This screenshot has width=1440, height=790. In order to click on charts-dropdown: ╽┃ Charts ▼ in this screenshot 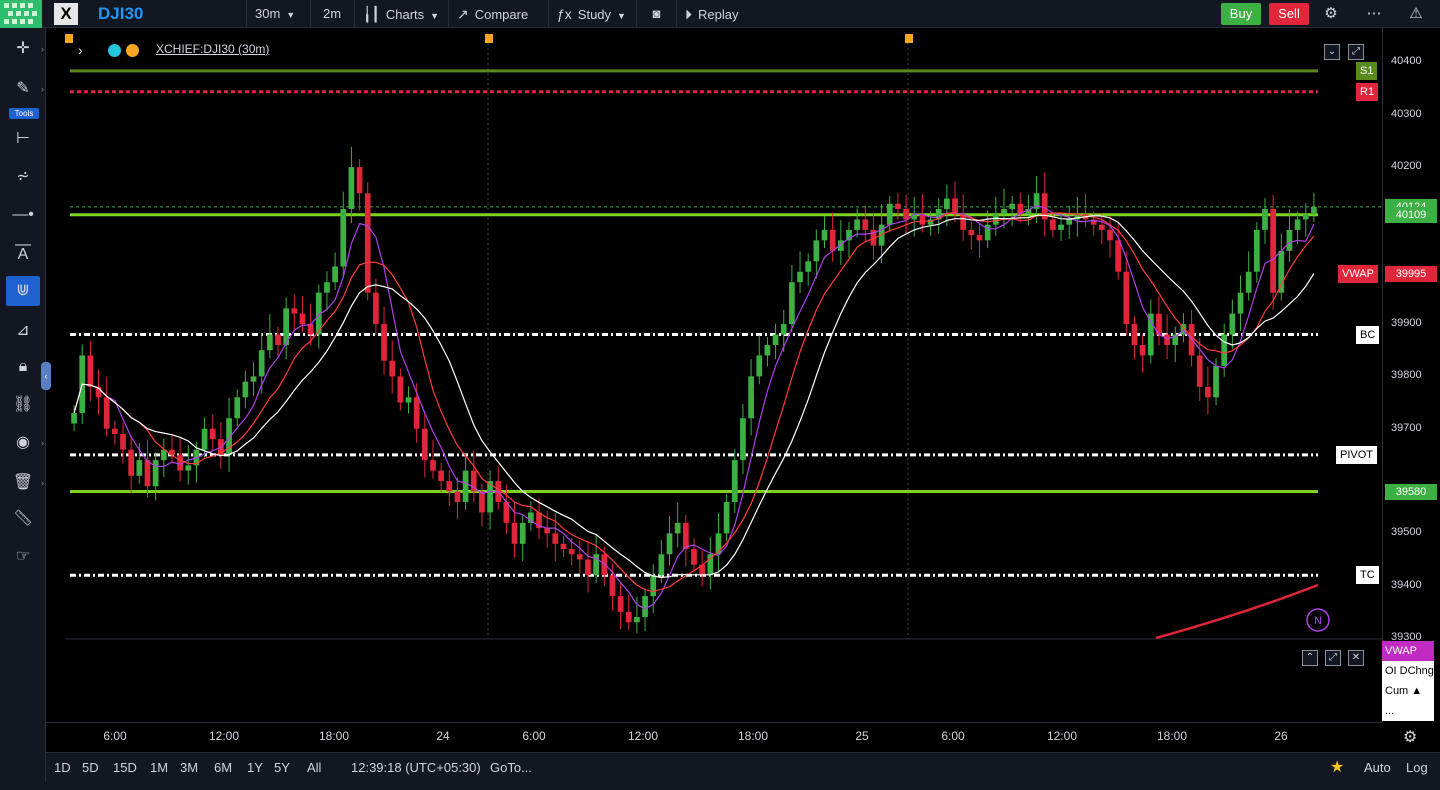, I will do `click(400, 14)`.